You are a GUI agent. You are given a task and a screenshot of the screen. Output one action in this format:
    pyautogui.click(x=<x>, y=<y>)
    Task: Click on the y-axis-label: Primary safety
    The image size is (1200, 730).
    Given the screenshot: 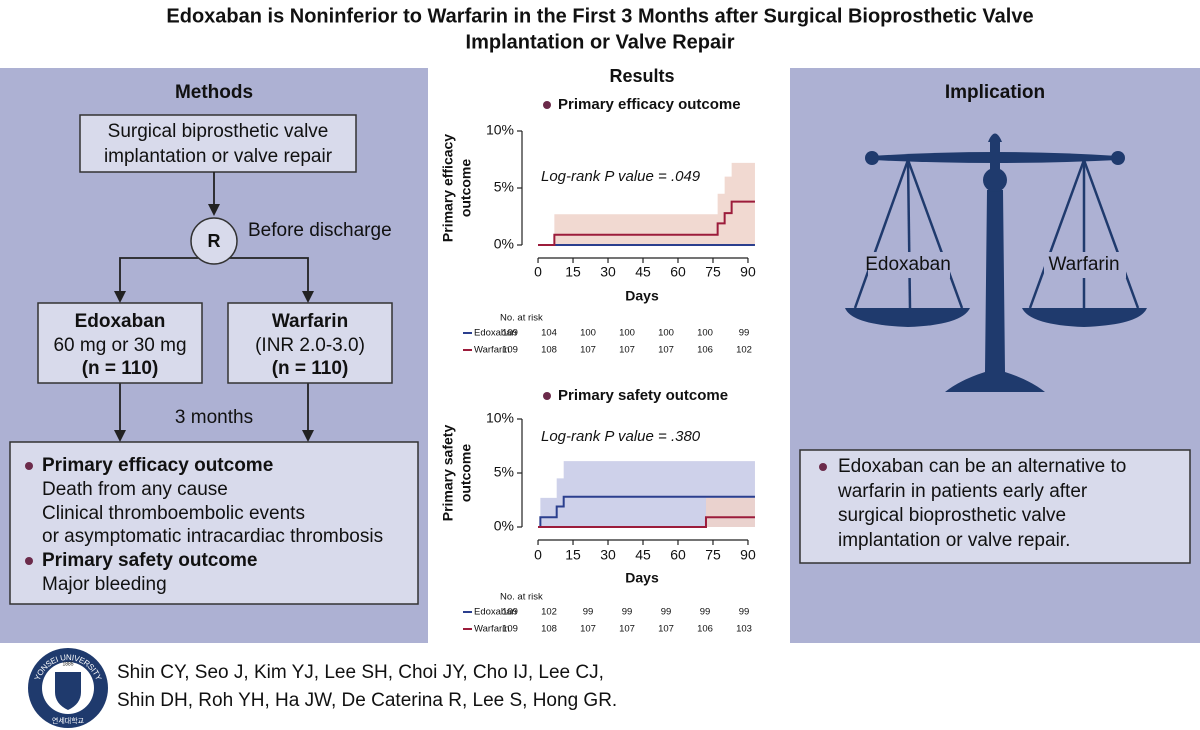 What is the action you would take?
    pyautogui.click(x=448, y=473)
    